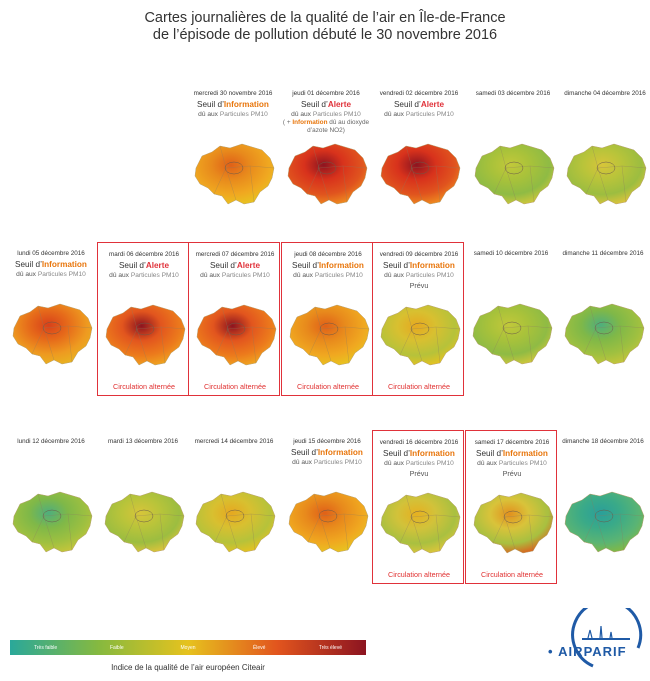  Describe the element at coordinates (603, 253) in the screenshot. I see `day-date: dimanche 11 décembre 2016` at that location.